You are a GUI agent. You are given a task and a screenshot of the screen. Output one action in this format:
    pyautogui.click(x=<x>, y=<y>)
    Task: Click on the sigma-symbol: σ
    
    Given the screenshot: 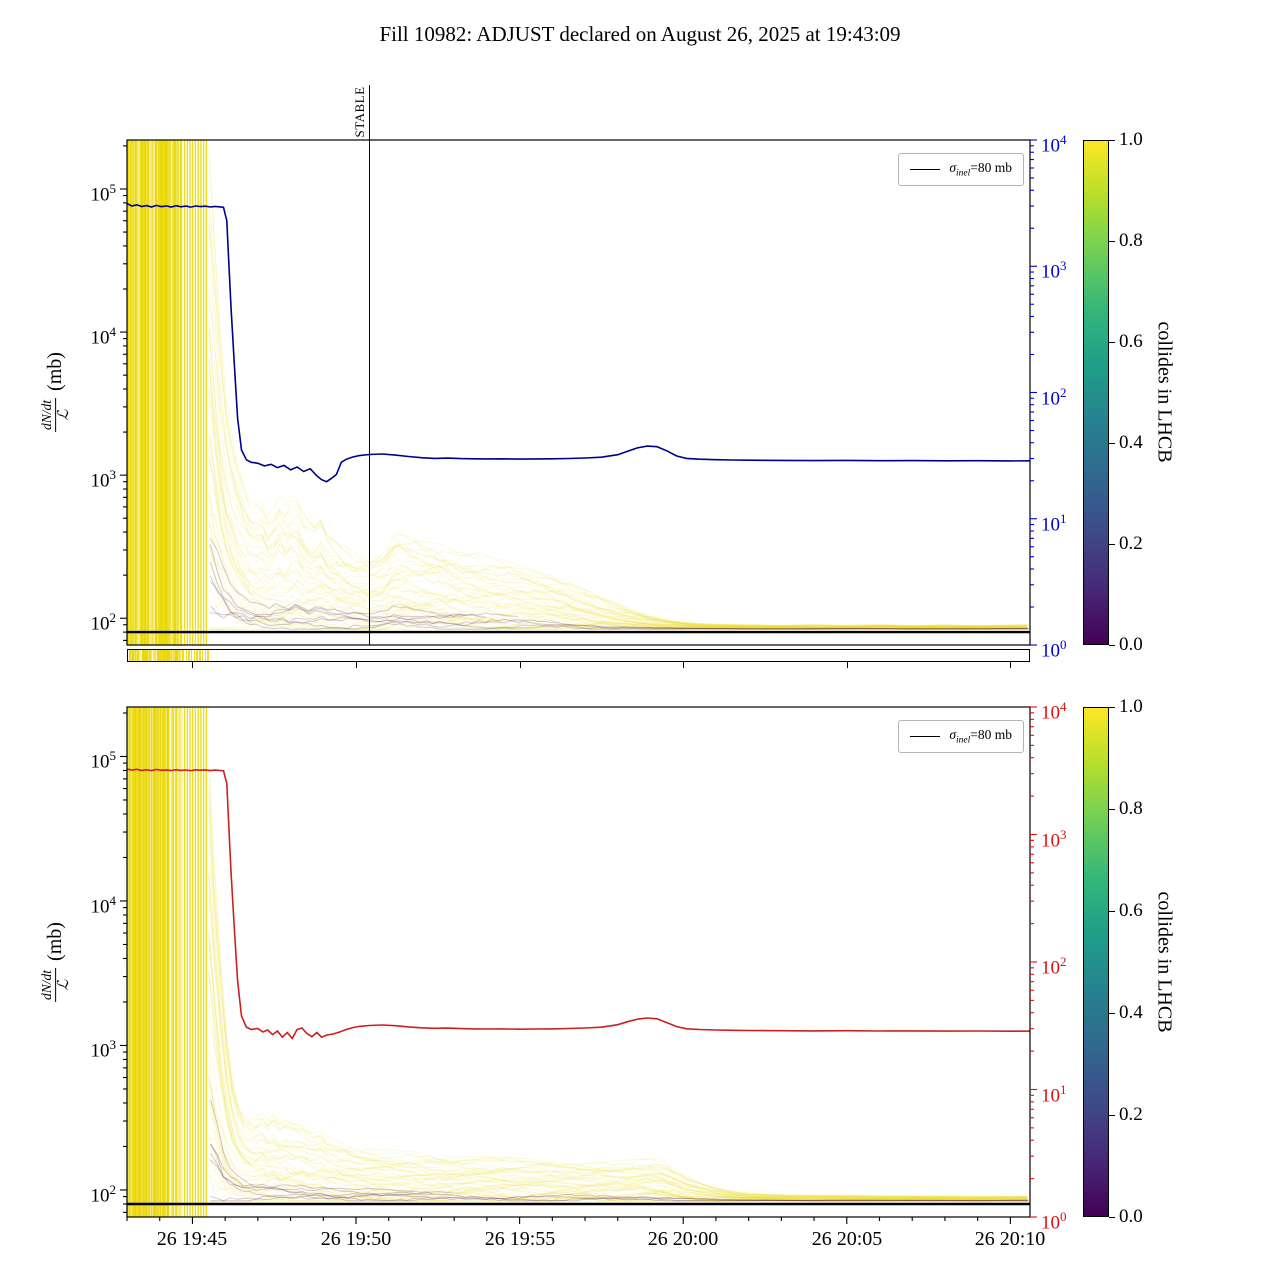 What is the action you would take?
    pyautogui.click(x=952, y=734)
    